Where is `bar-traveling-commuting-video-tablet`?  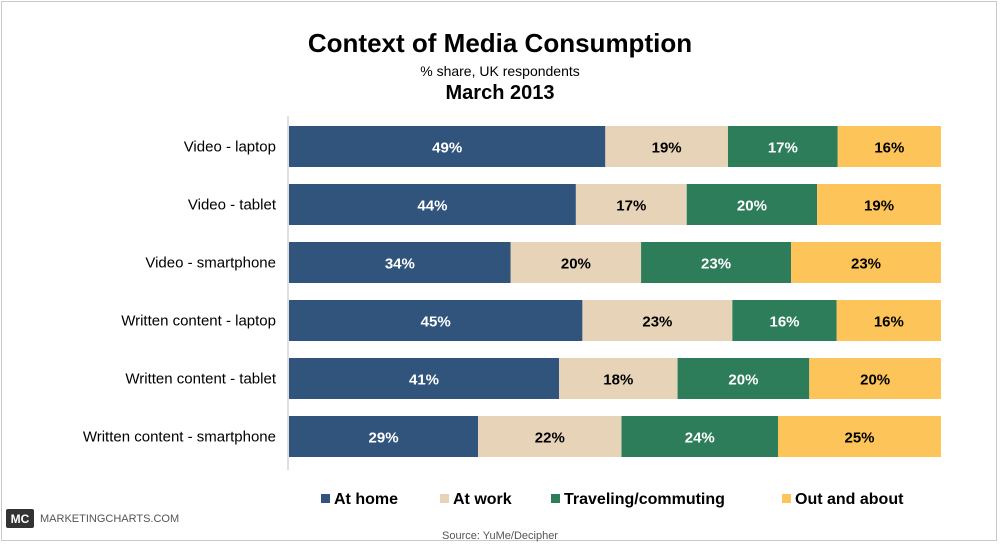 bar-traveling-commuting-video-tablet is located at coordinates (752, 204).